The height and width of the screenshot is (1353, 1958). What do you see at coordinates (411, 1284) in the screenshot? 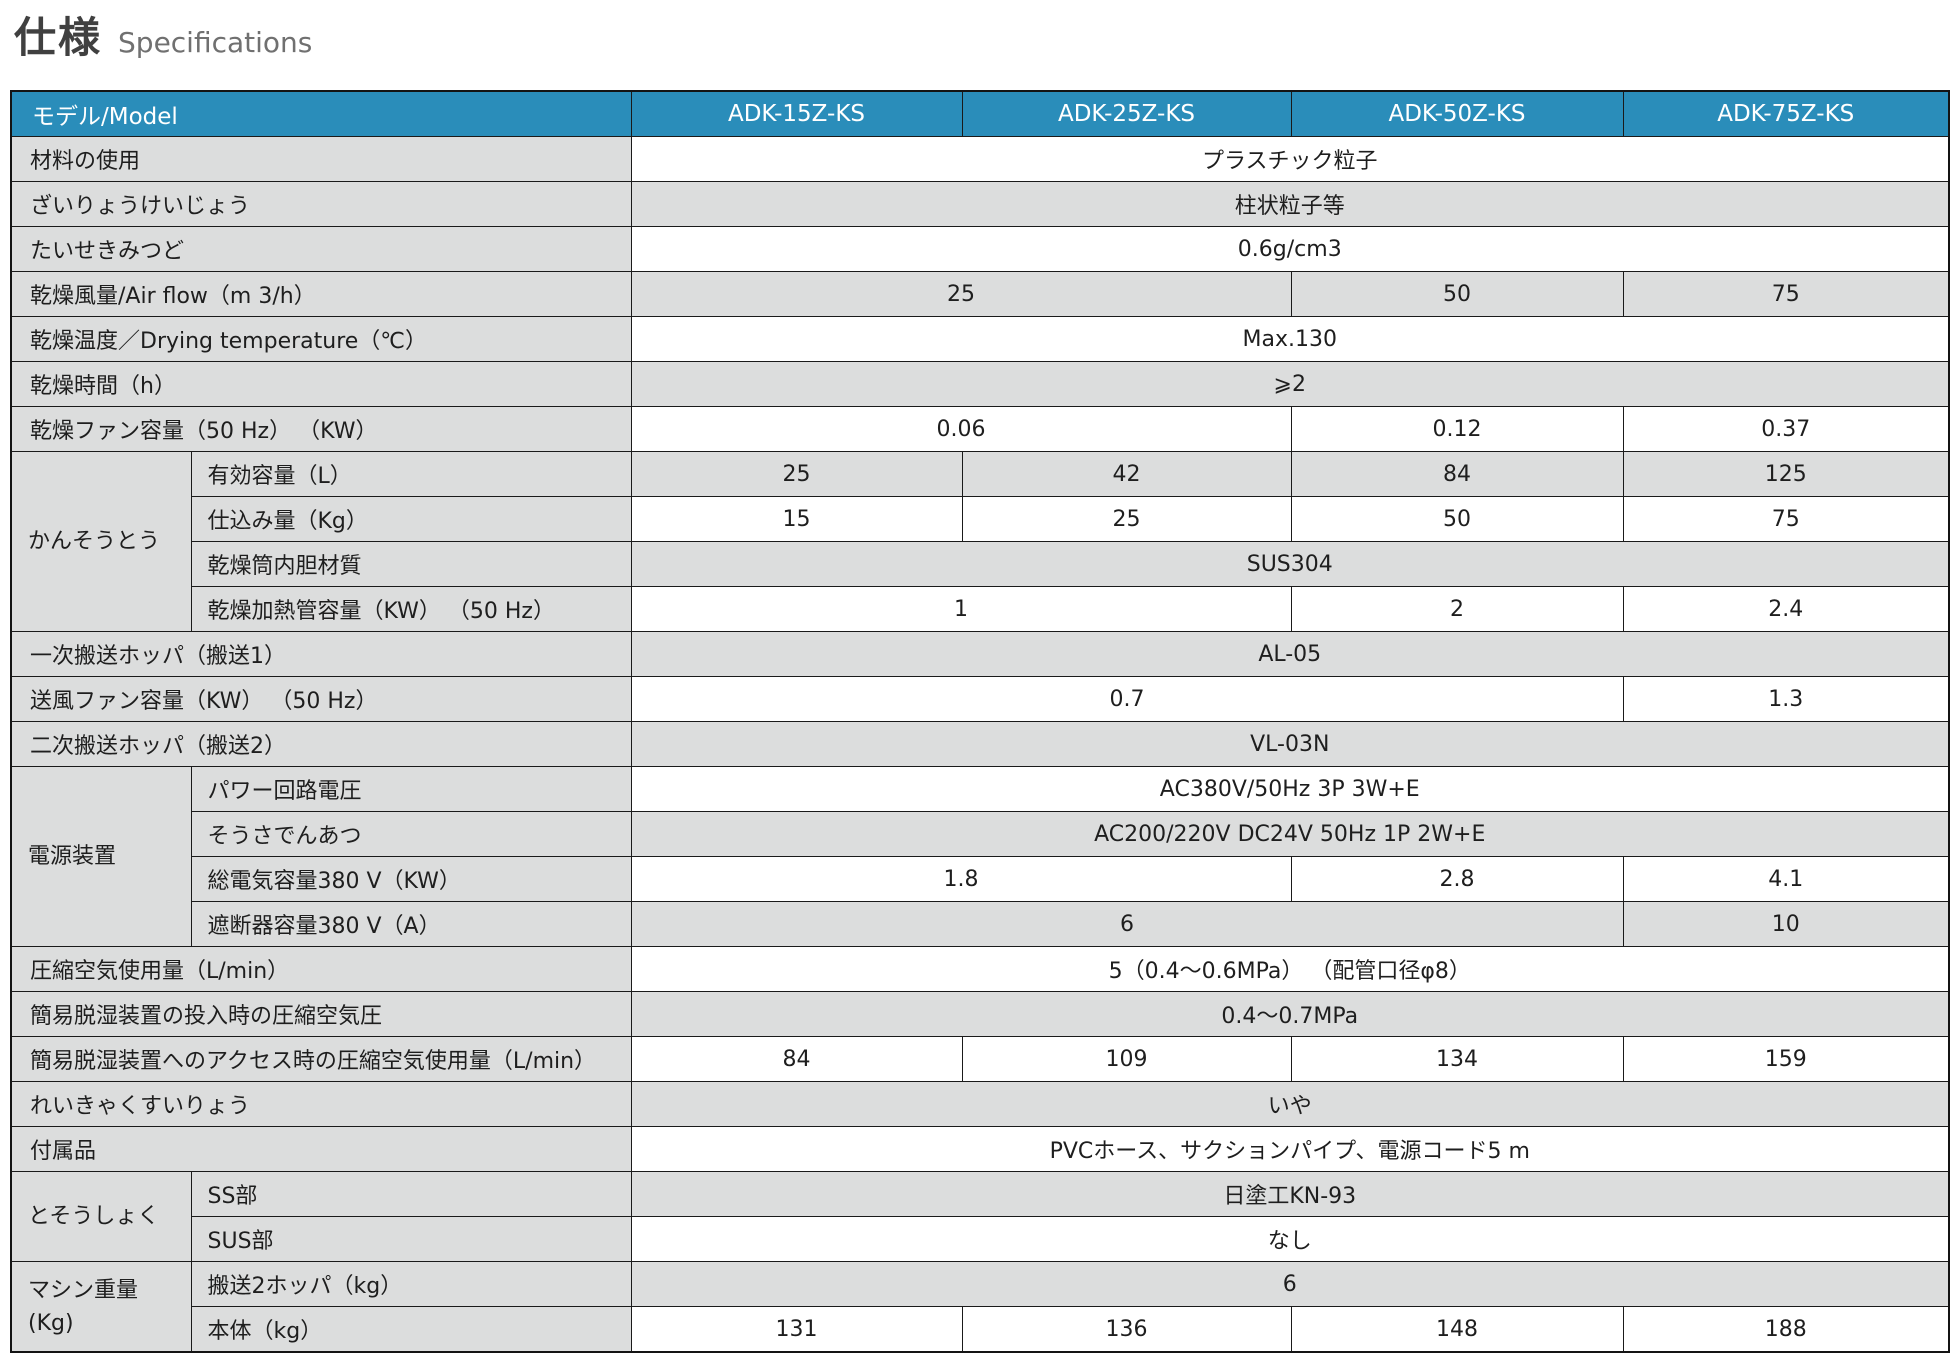
I see `row-label: 搬送2ホッパ（kg）` at bounding box center [411, 1284].